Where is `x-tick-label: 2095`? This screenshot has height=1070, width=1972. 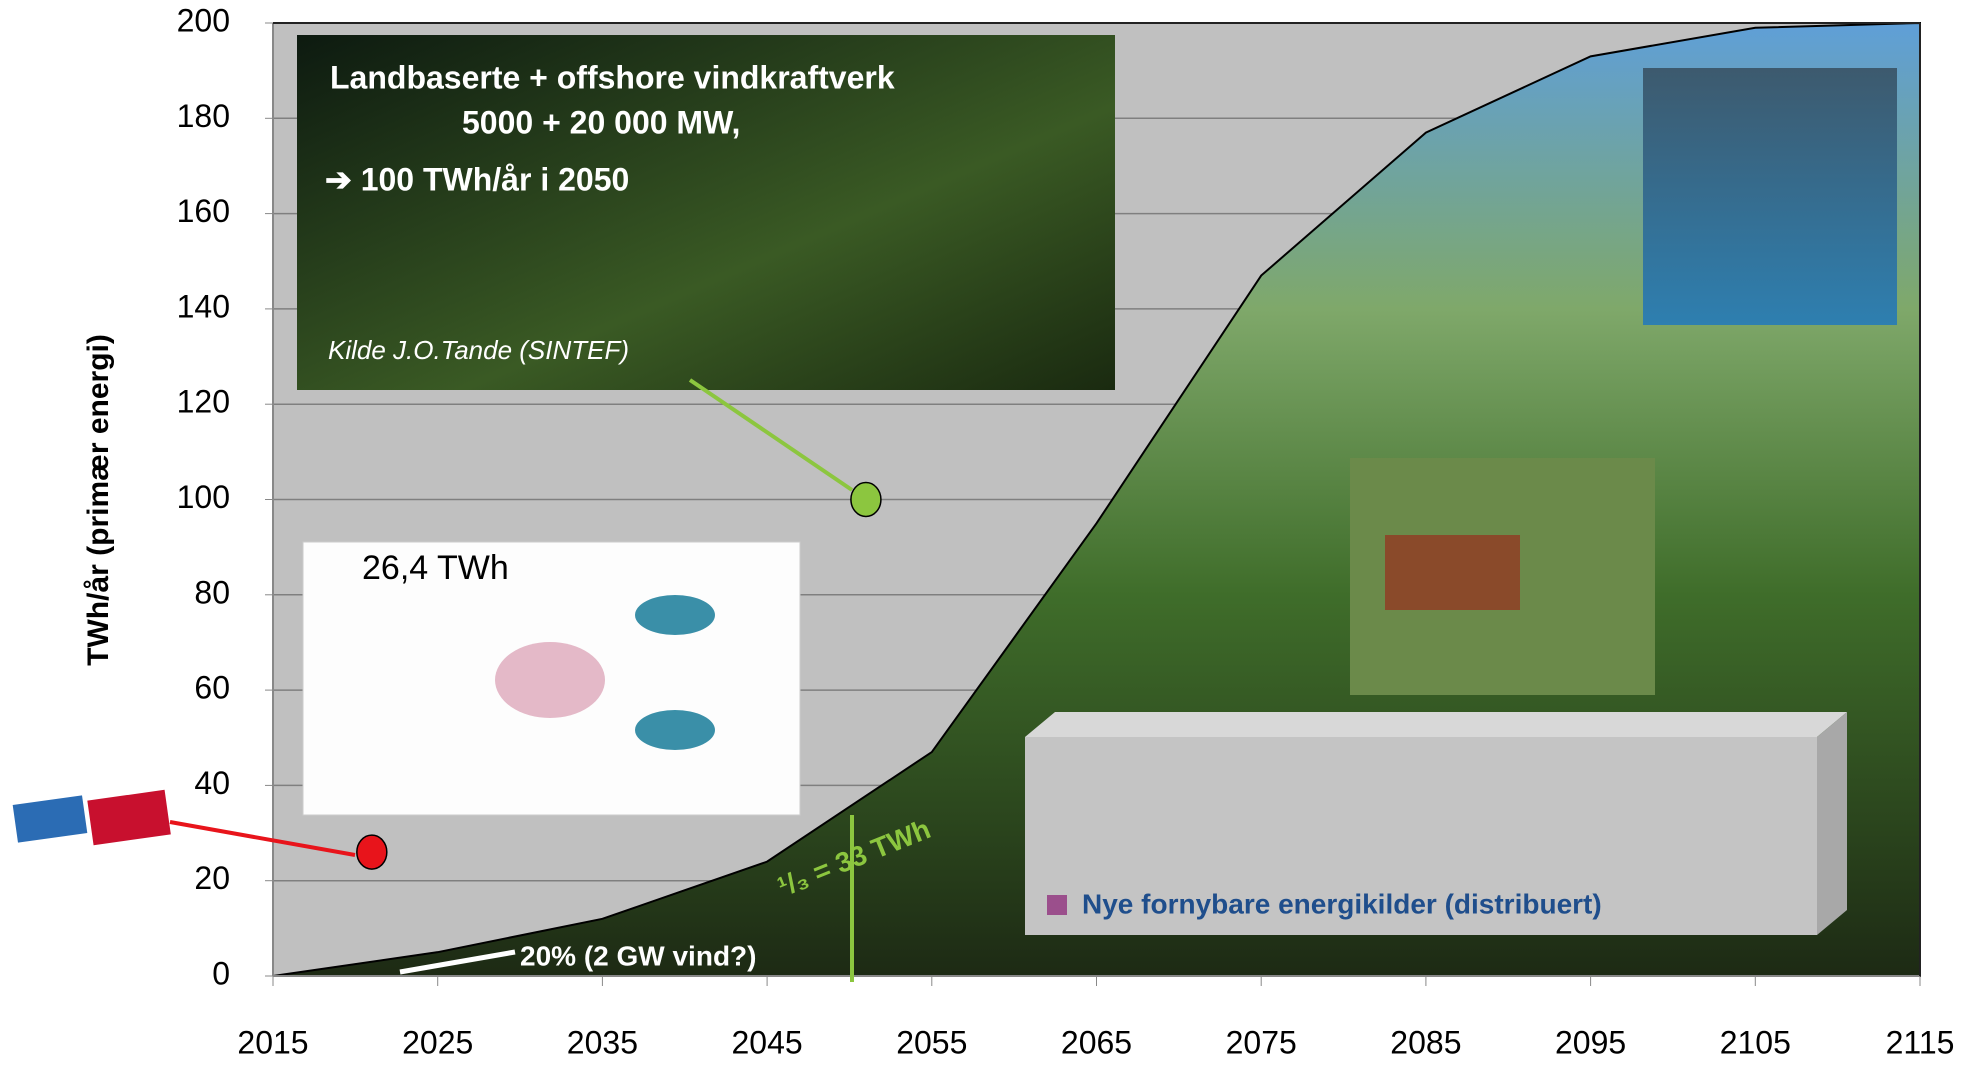
x-tick-label: 2095 is located at coordinates (1590, 1042).